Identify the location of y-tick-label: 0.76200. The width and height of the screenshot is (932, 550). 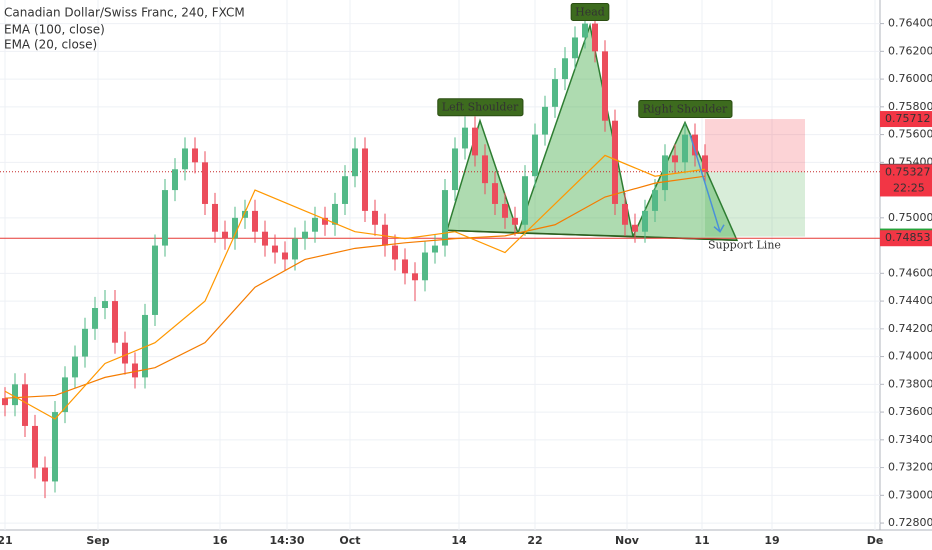
(910, 50).